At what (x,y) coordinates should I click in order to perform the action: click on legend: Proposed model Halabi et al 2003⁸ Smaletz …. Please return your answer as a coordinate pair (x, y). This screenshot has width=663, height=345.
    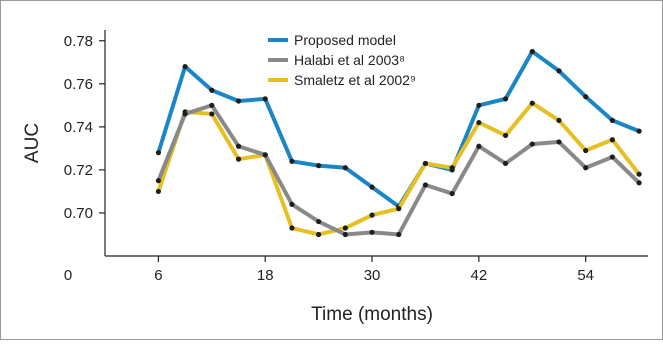
    Looking at the image, I should click on (342, 60).